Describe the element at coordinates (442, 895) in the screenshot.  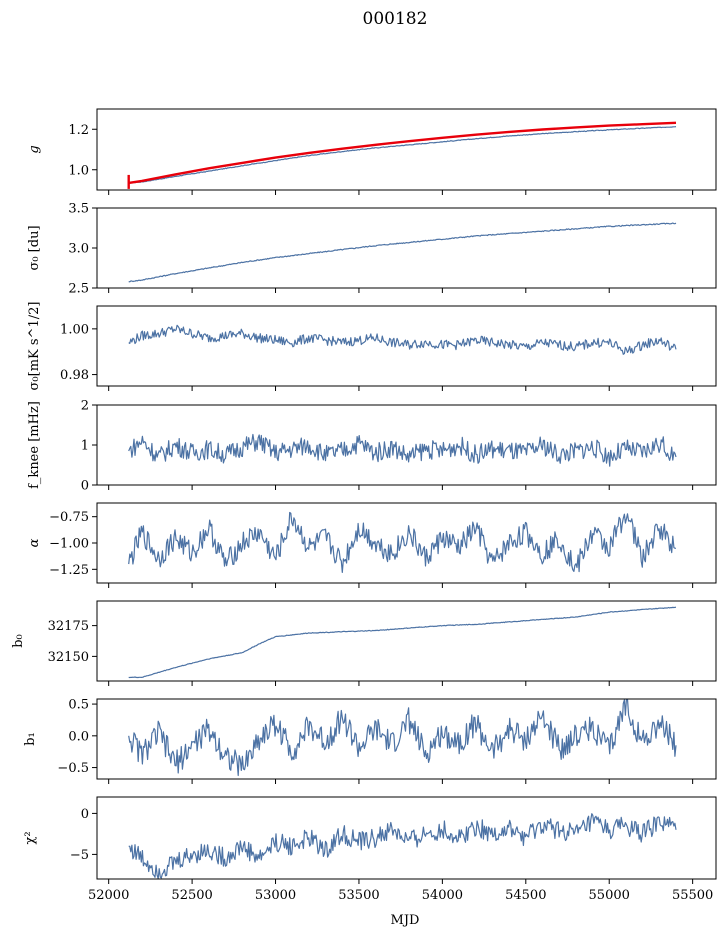
I see `x-tick-label: 54000` at that location.